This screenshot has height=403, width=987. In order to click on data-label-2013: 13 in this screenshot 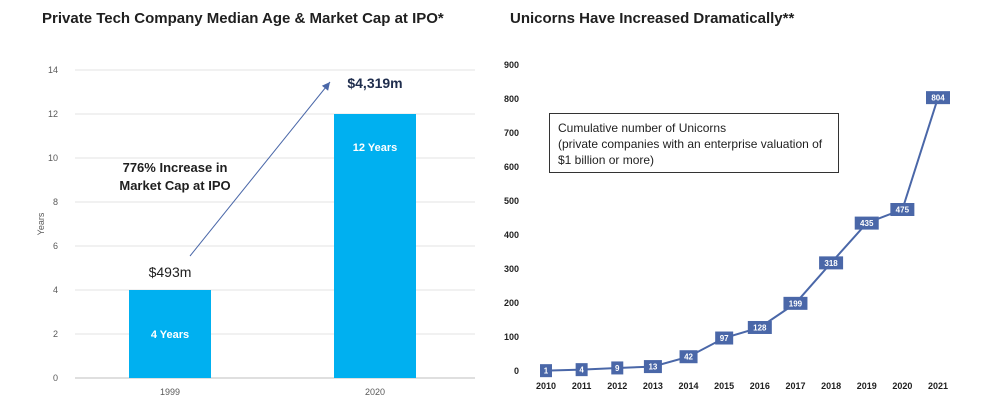, I will do `click(652, 367)`.